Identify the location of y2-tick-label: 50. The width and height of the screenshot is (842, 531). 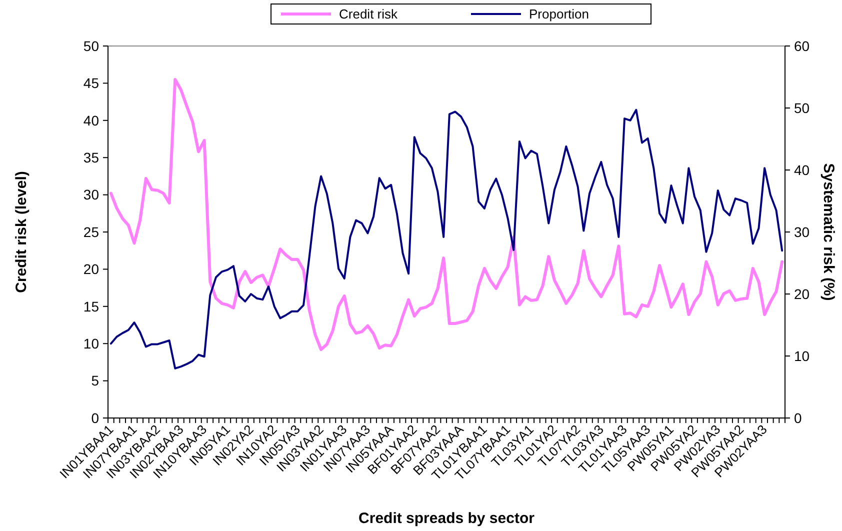
(802, 108).